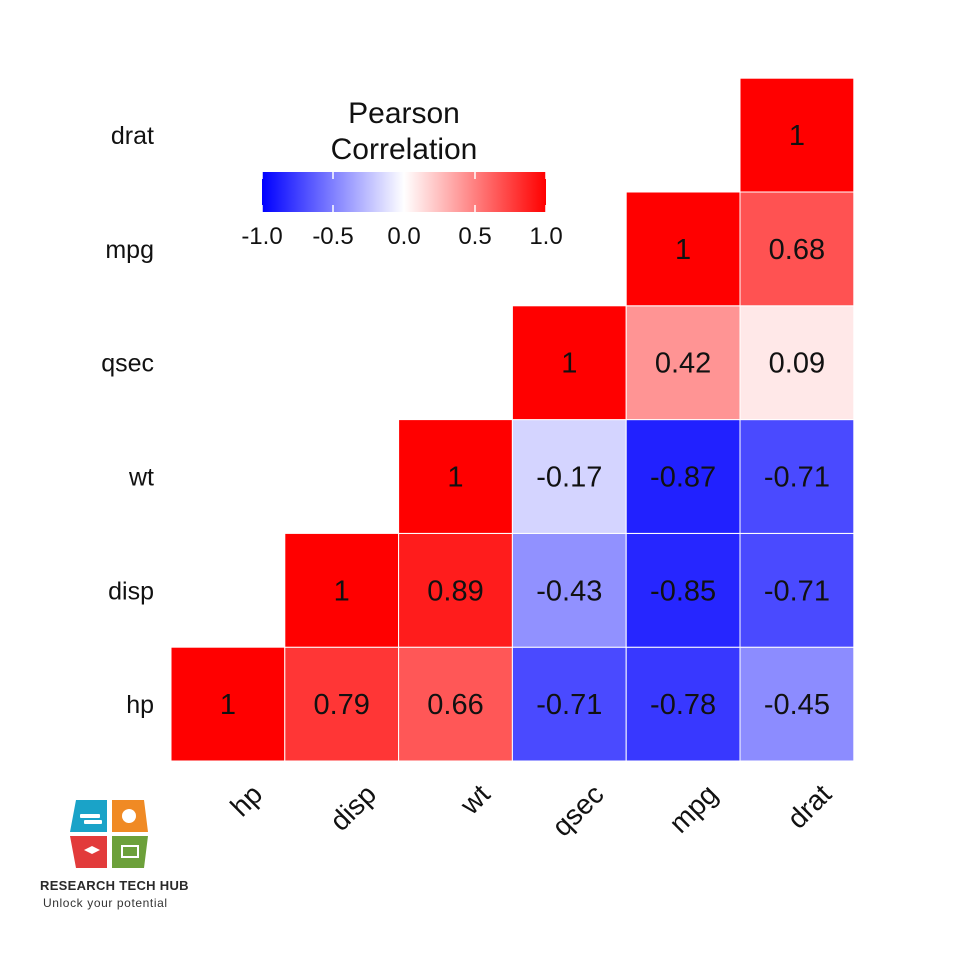 The height and width of the screenshot is (960, 960). What do you see at coordinates (545, 236) in the screenshot?
I see `legend-tick-label: 1.0` at bounding box center [545, 236].